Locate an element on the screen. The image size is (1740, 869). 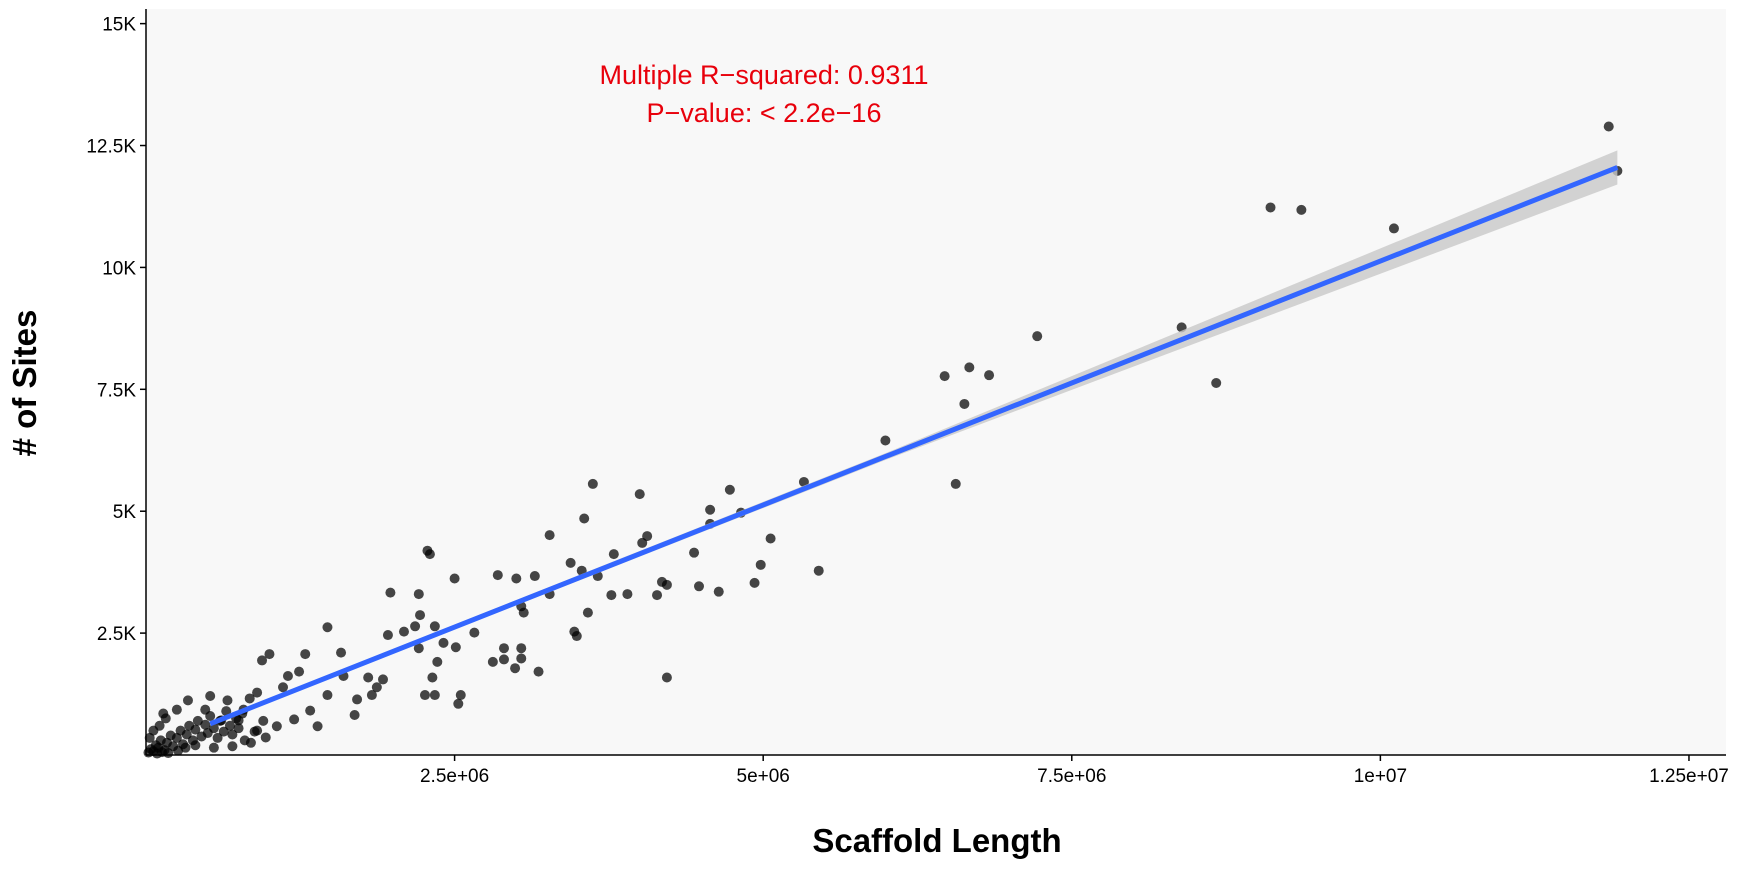
y-tick-label: 15K is located at coordinates (119, 25).